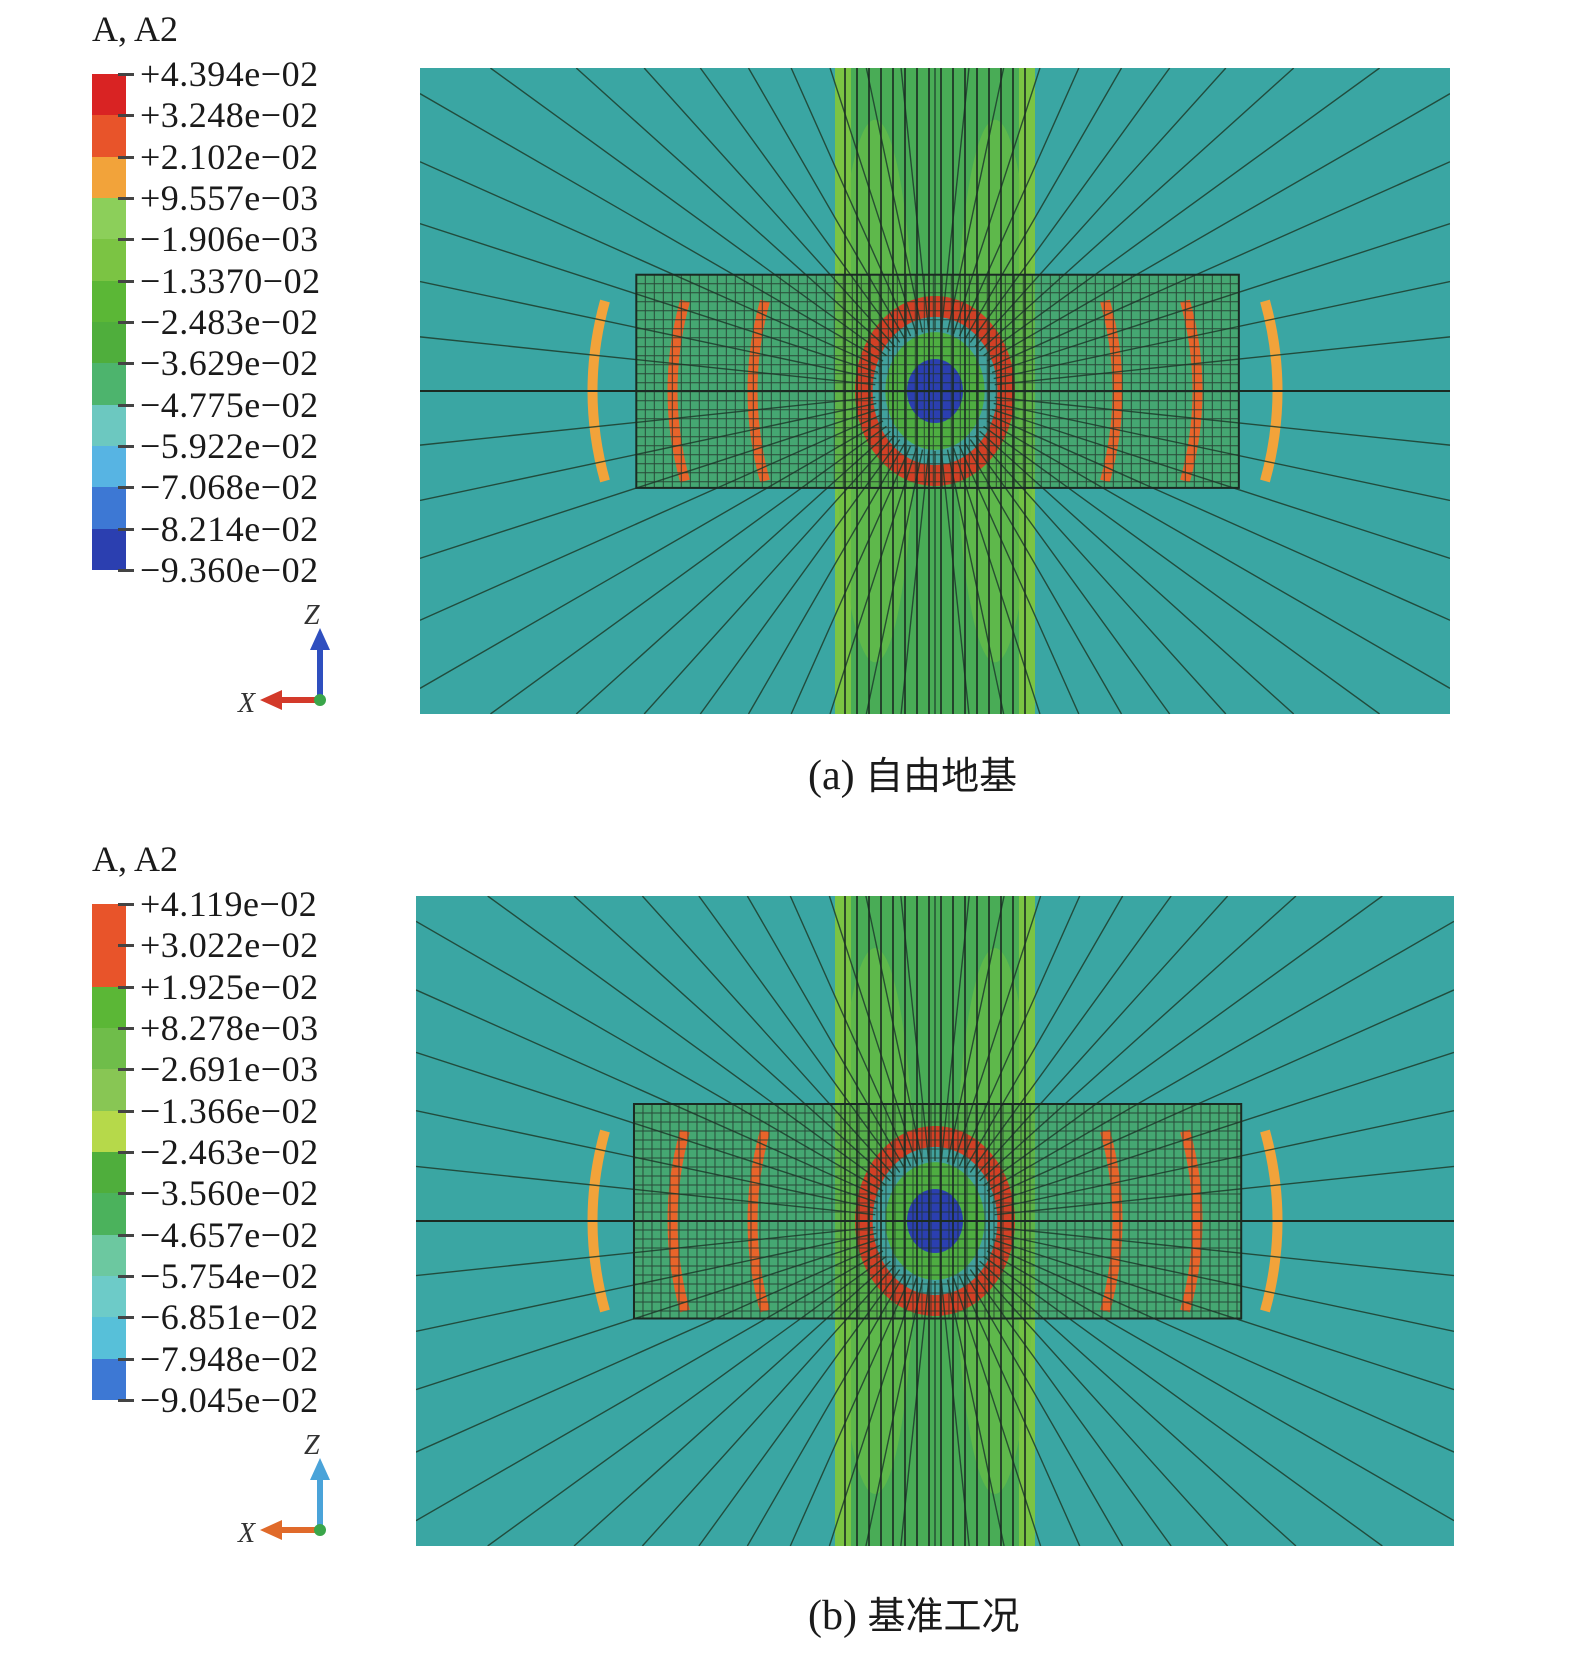 The height and width of the screenshot is (1661, 1575). Describe the element at coordinates (229, 487) in the screenshot. I see `legend-value: −7.068e−02` at that location.